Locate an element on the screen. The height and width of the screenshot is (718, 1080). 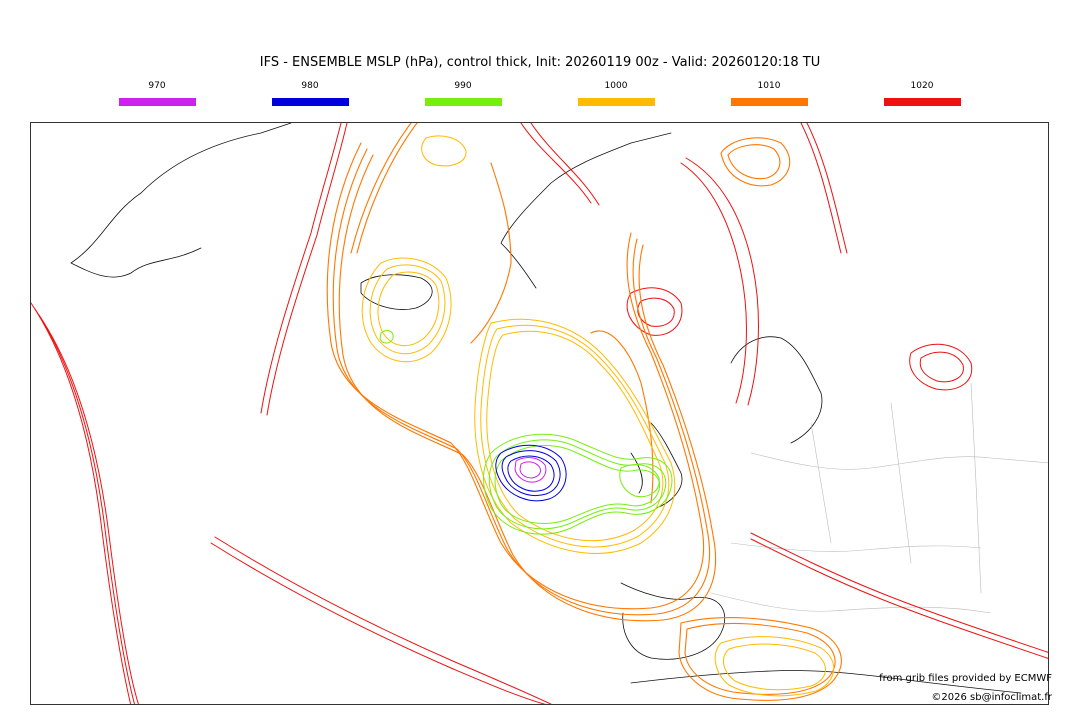
greenland-coast is located at coordinates (181, 200).